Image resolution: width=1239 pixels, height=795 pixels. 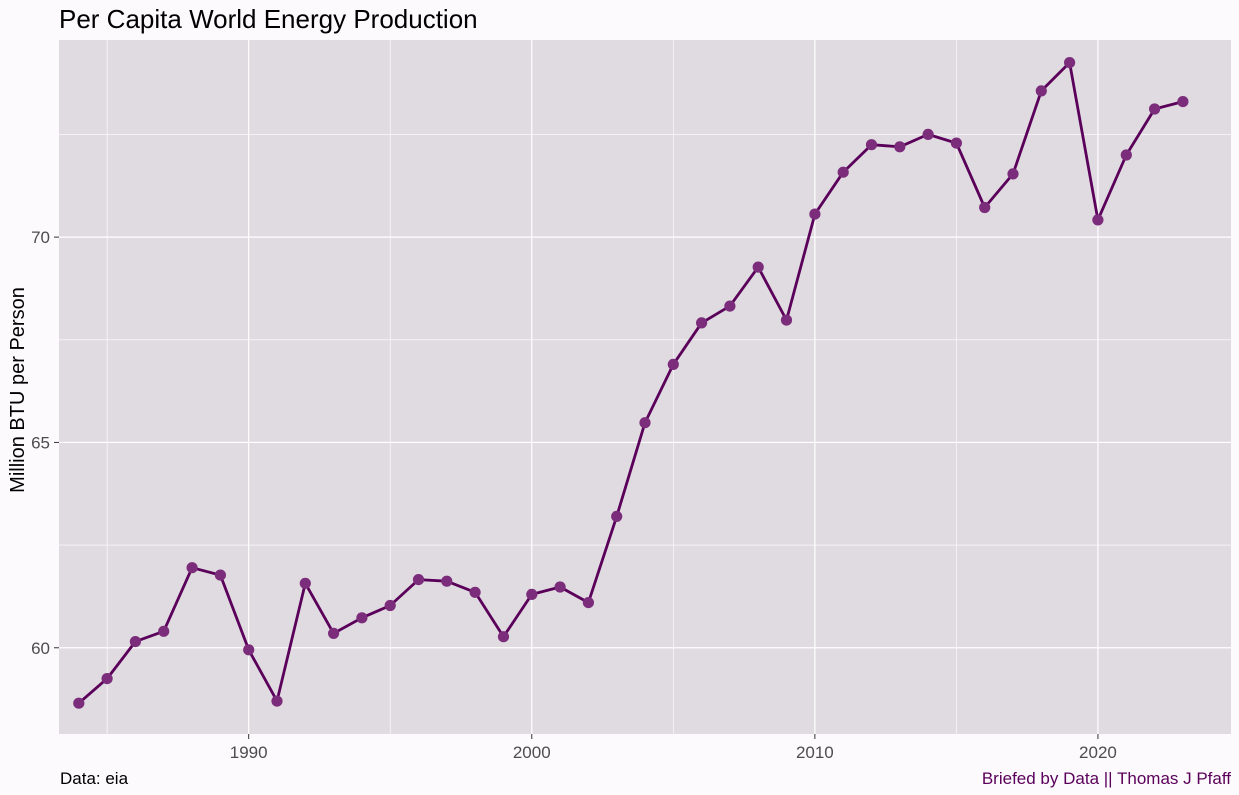 I want to click on x-tick-label: 2000, so click(x=532, y=752).